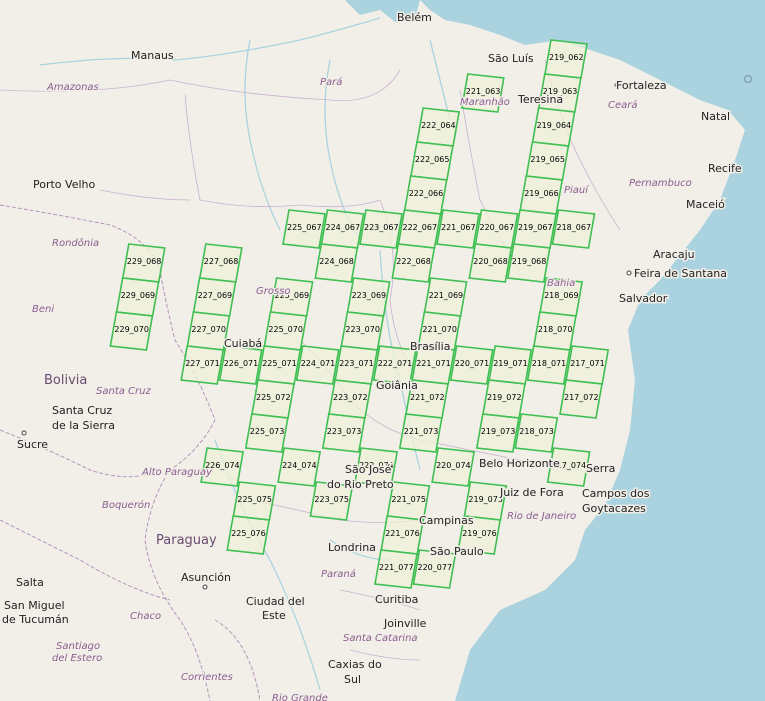 This screenshot has width=765, height=701. I want to click on tile-label: 223_075, so click(331, 499).